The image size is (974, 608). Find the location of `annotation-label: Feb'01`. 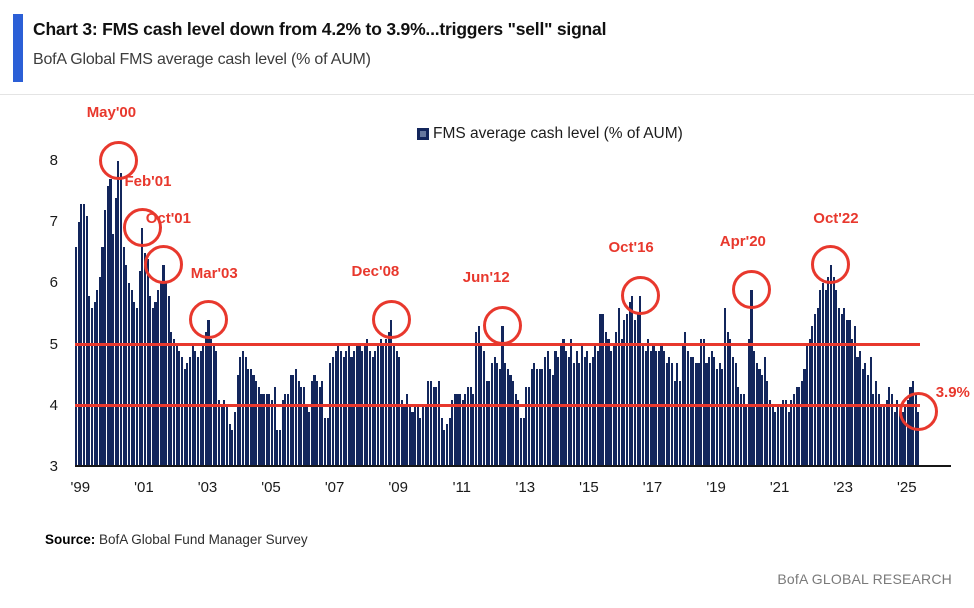

annotation-label: Feb'01 is located at coordinates (148, 182).